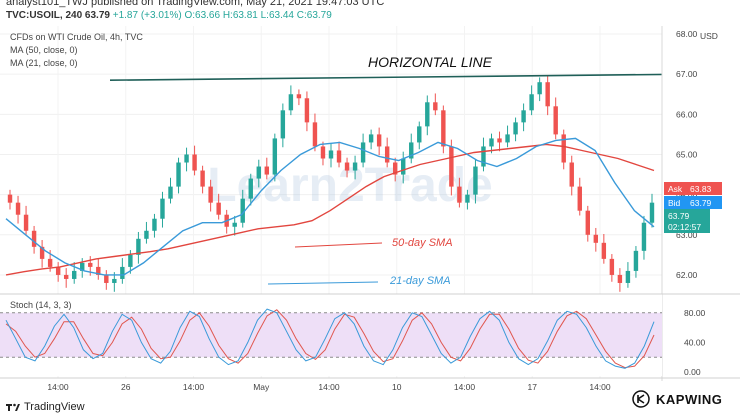  What do you see at coordinates (44, 50) in the screenshot?
I see `legend-ma50: MA (50, close, 0)` at bounding box center [44, 50].